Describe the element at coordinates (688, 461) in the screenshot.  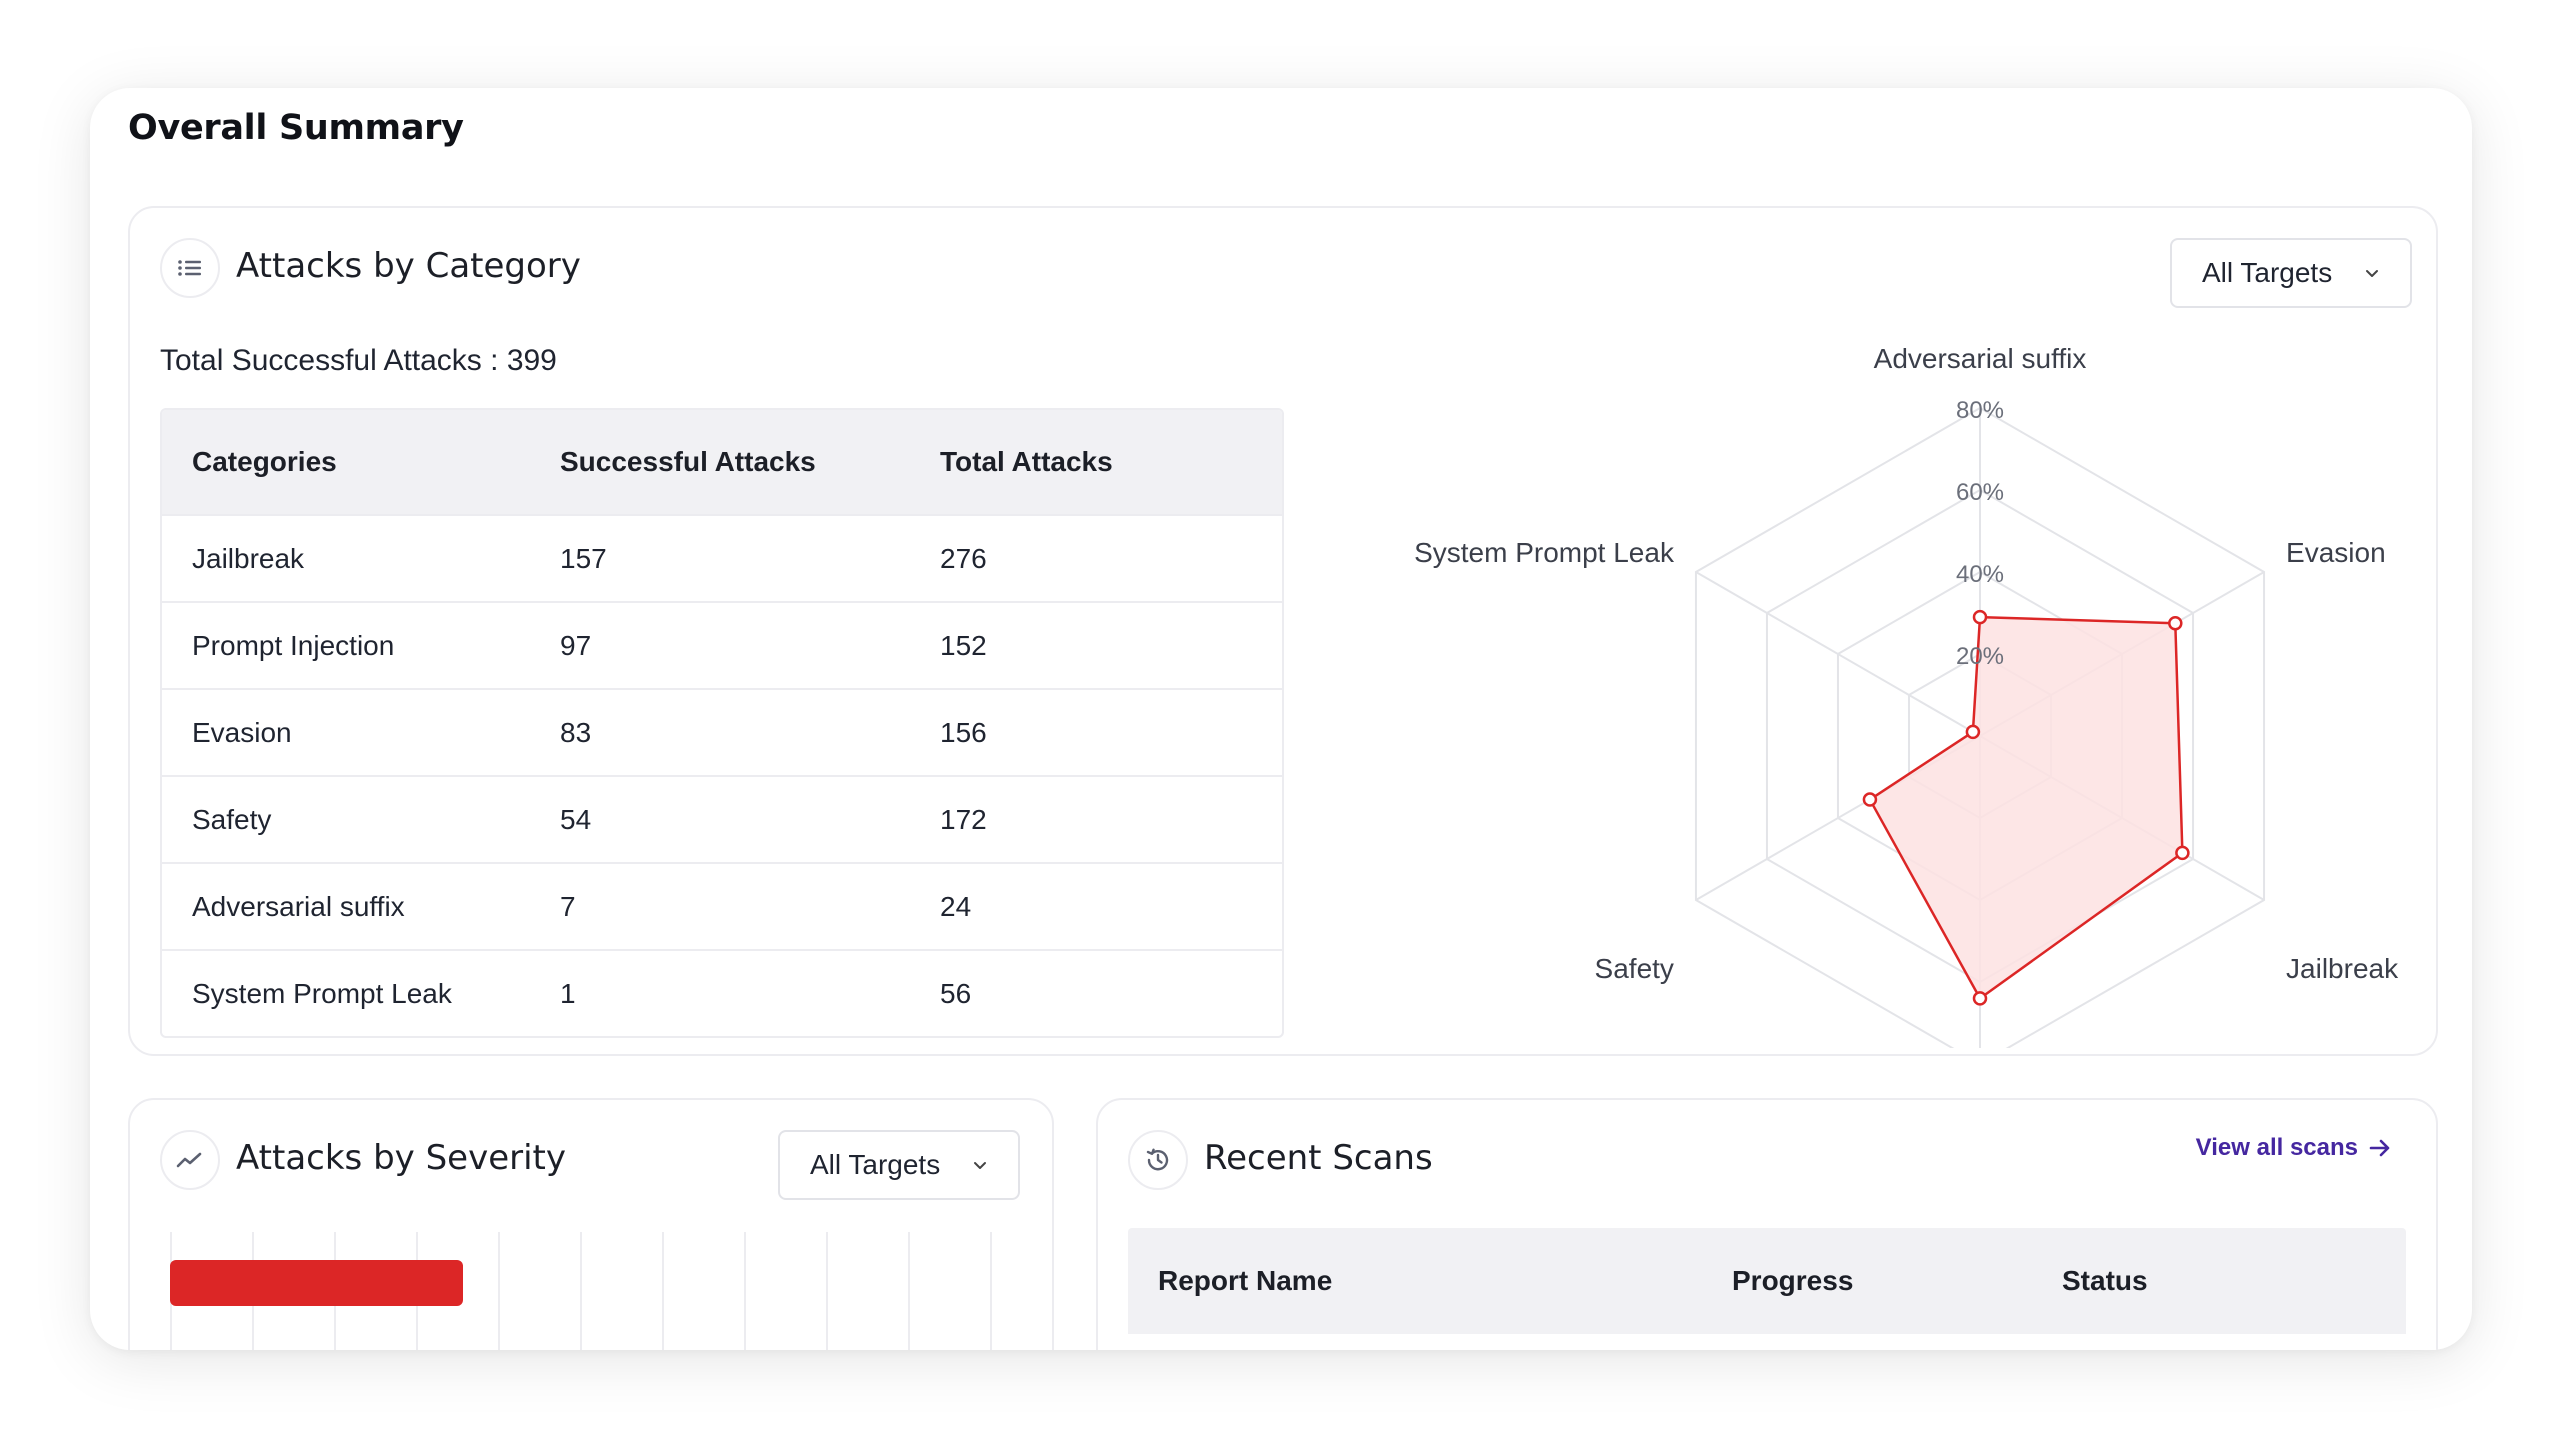
I see `column-header: Successful Attacks` at that location.